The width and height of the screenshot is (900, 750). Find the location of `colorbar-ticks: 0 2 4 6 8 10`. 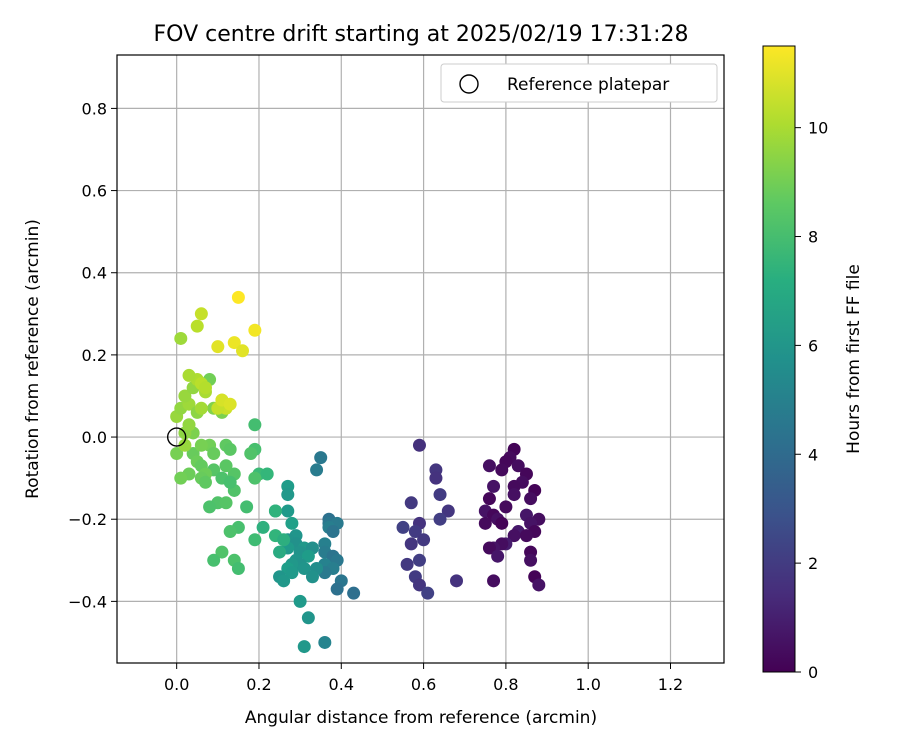

colorbar-ticks: 0 2 4 6 8 10 is located at coordinates (811, 400).